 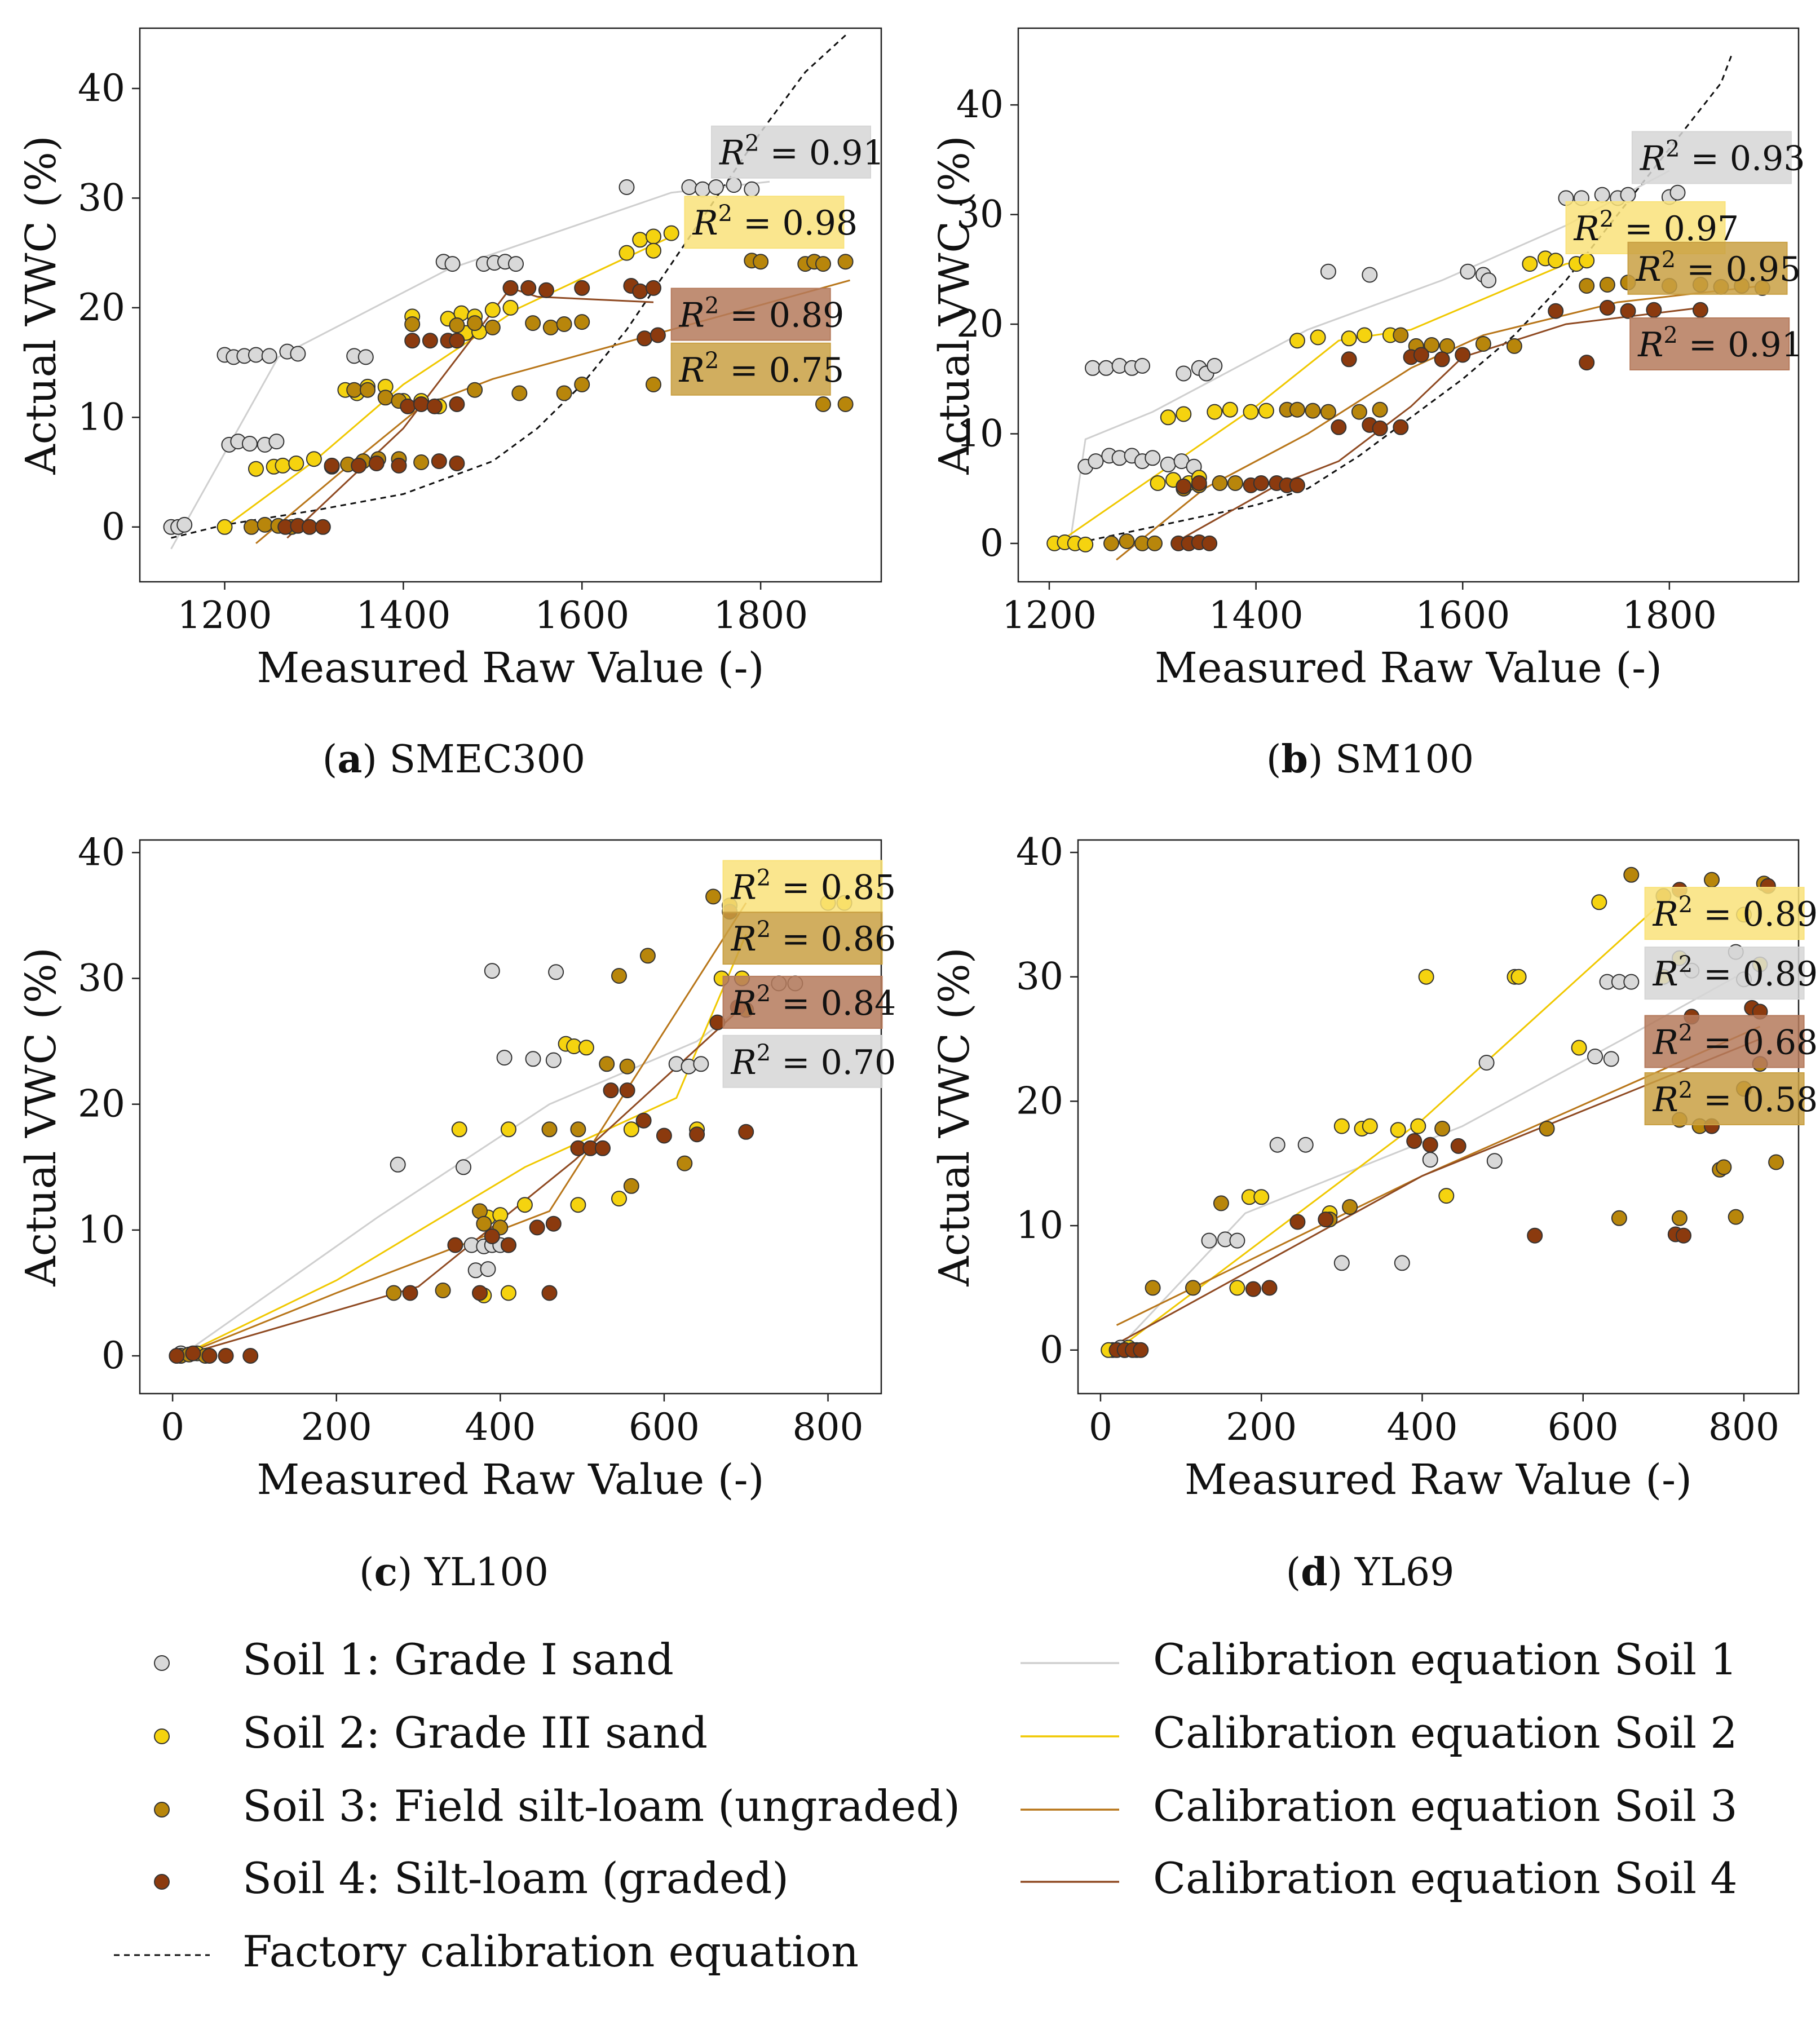 What do you see at coordinates (1445, 1878) in the screenshot?
I see `legend-label-line-soil-4: Calibration equation Soil 4` at bounding box center [1445, 1878].